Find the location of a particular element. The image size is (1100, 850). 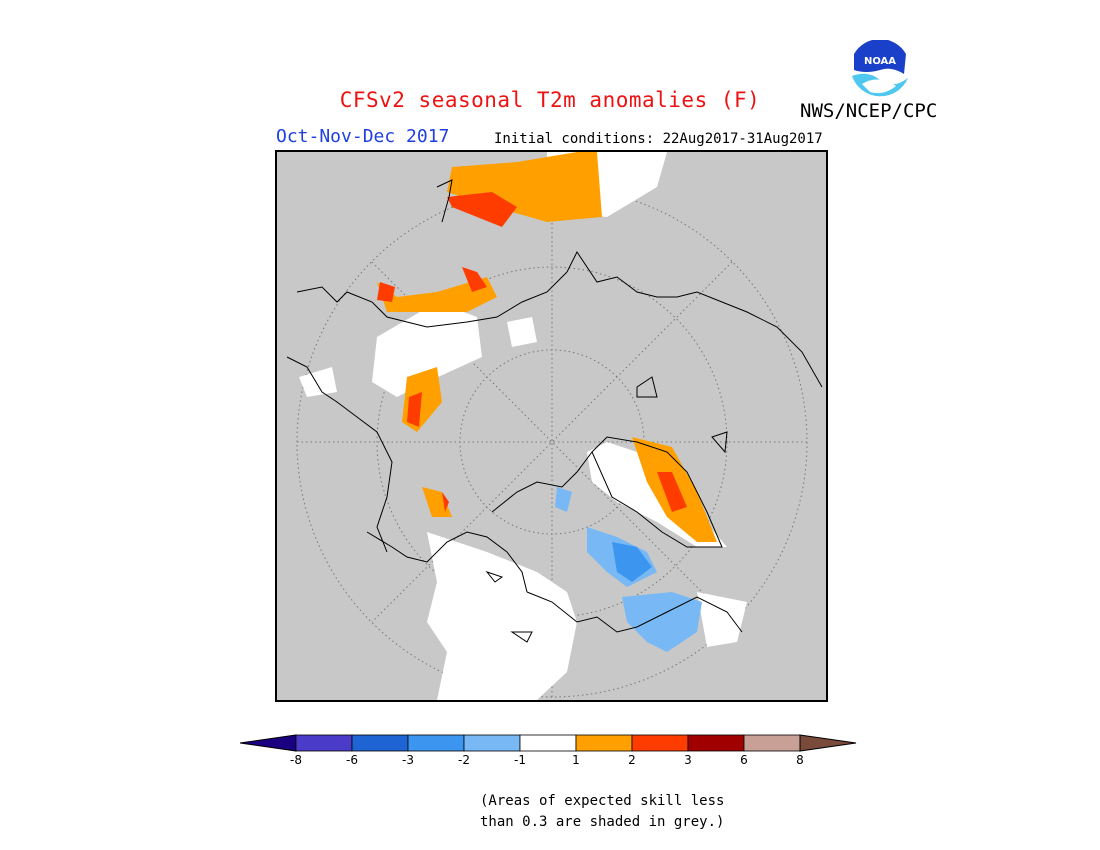

colorbar-tick-label: 2 is located at coordinates (632, 760).